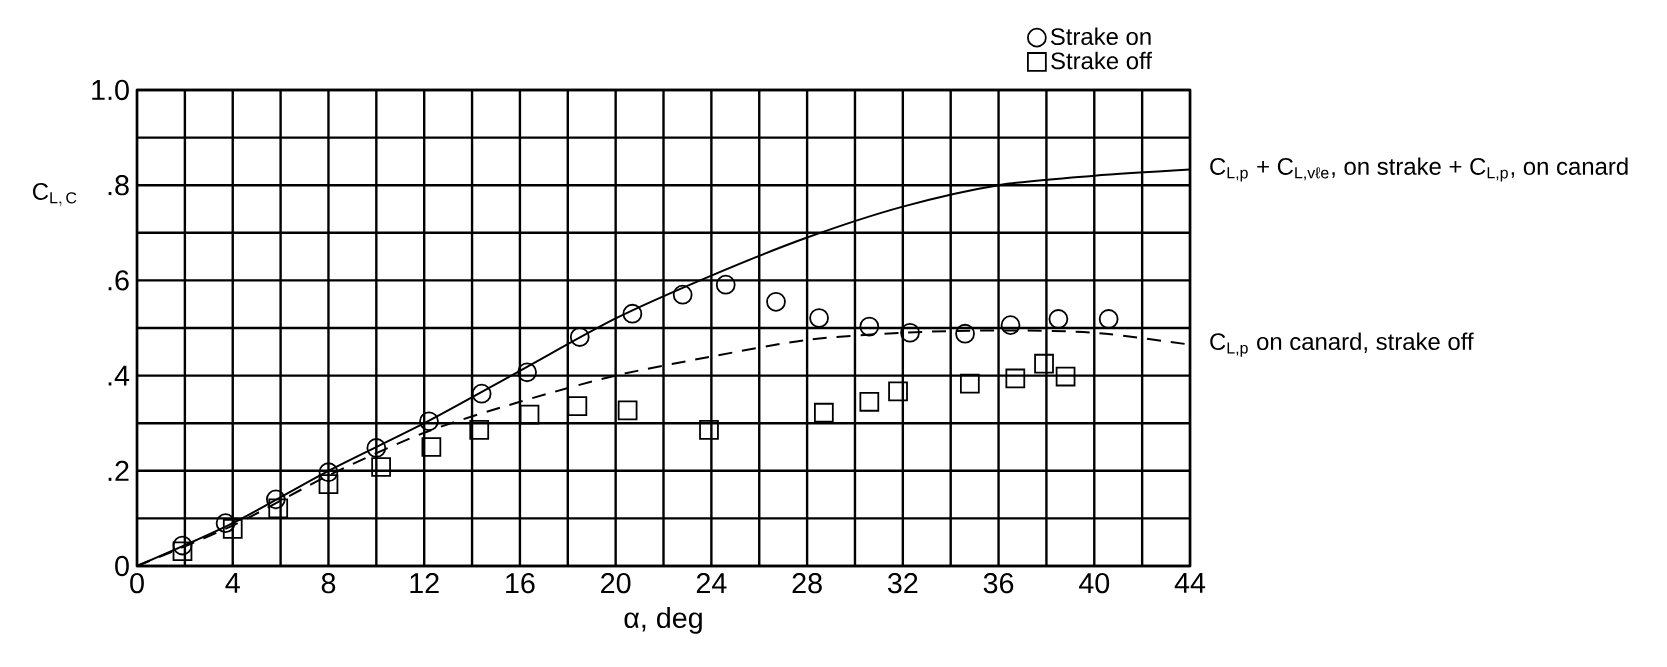 The height and width of the screenshot is (667, 1667). Describe the element at coordinates (118, 280) in the screenshot. I see `y-tick-label: .6` at that location.